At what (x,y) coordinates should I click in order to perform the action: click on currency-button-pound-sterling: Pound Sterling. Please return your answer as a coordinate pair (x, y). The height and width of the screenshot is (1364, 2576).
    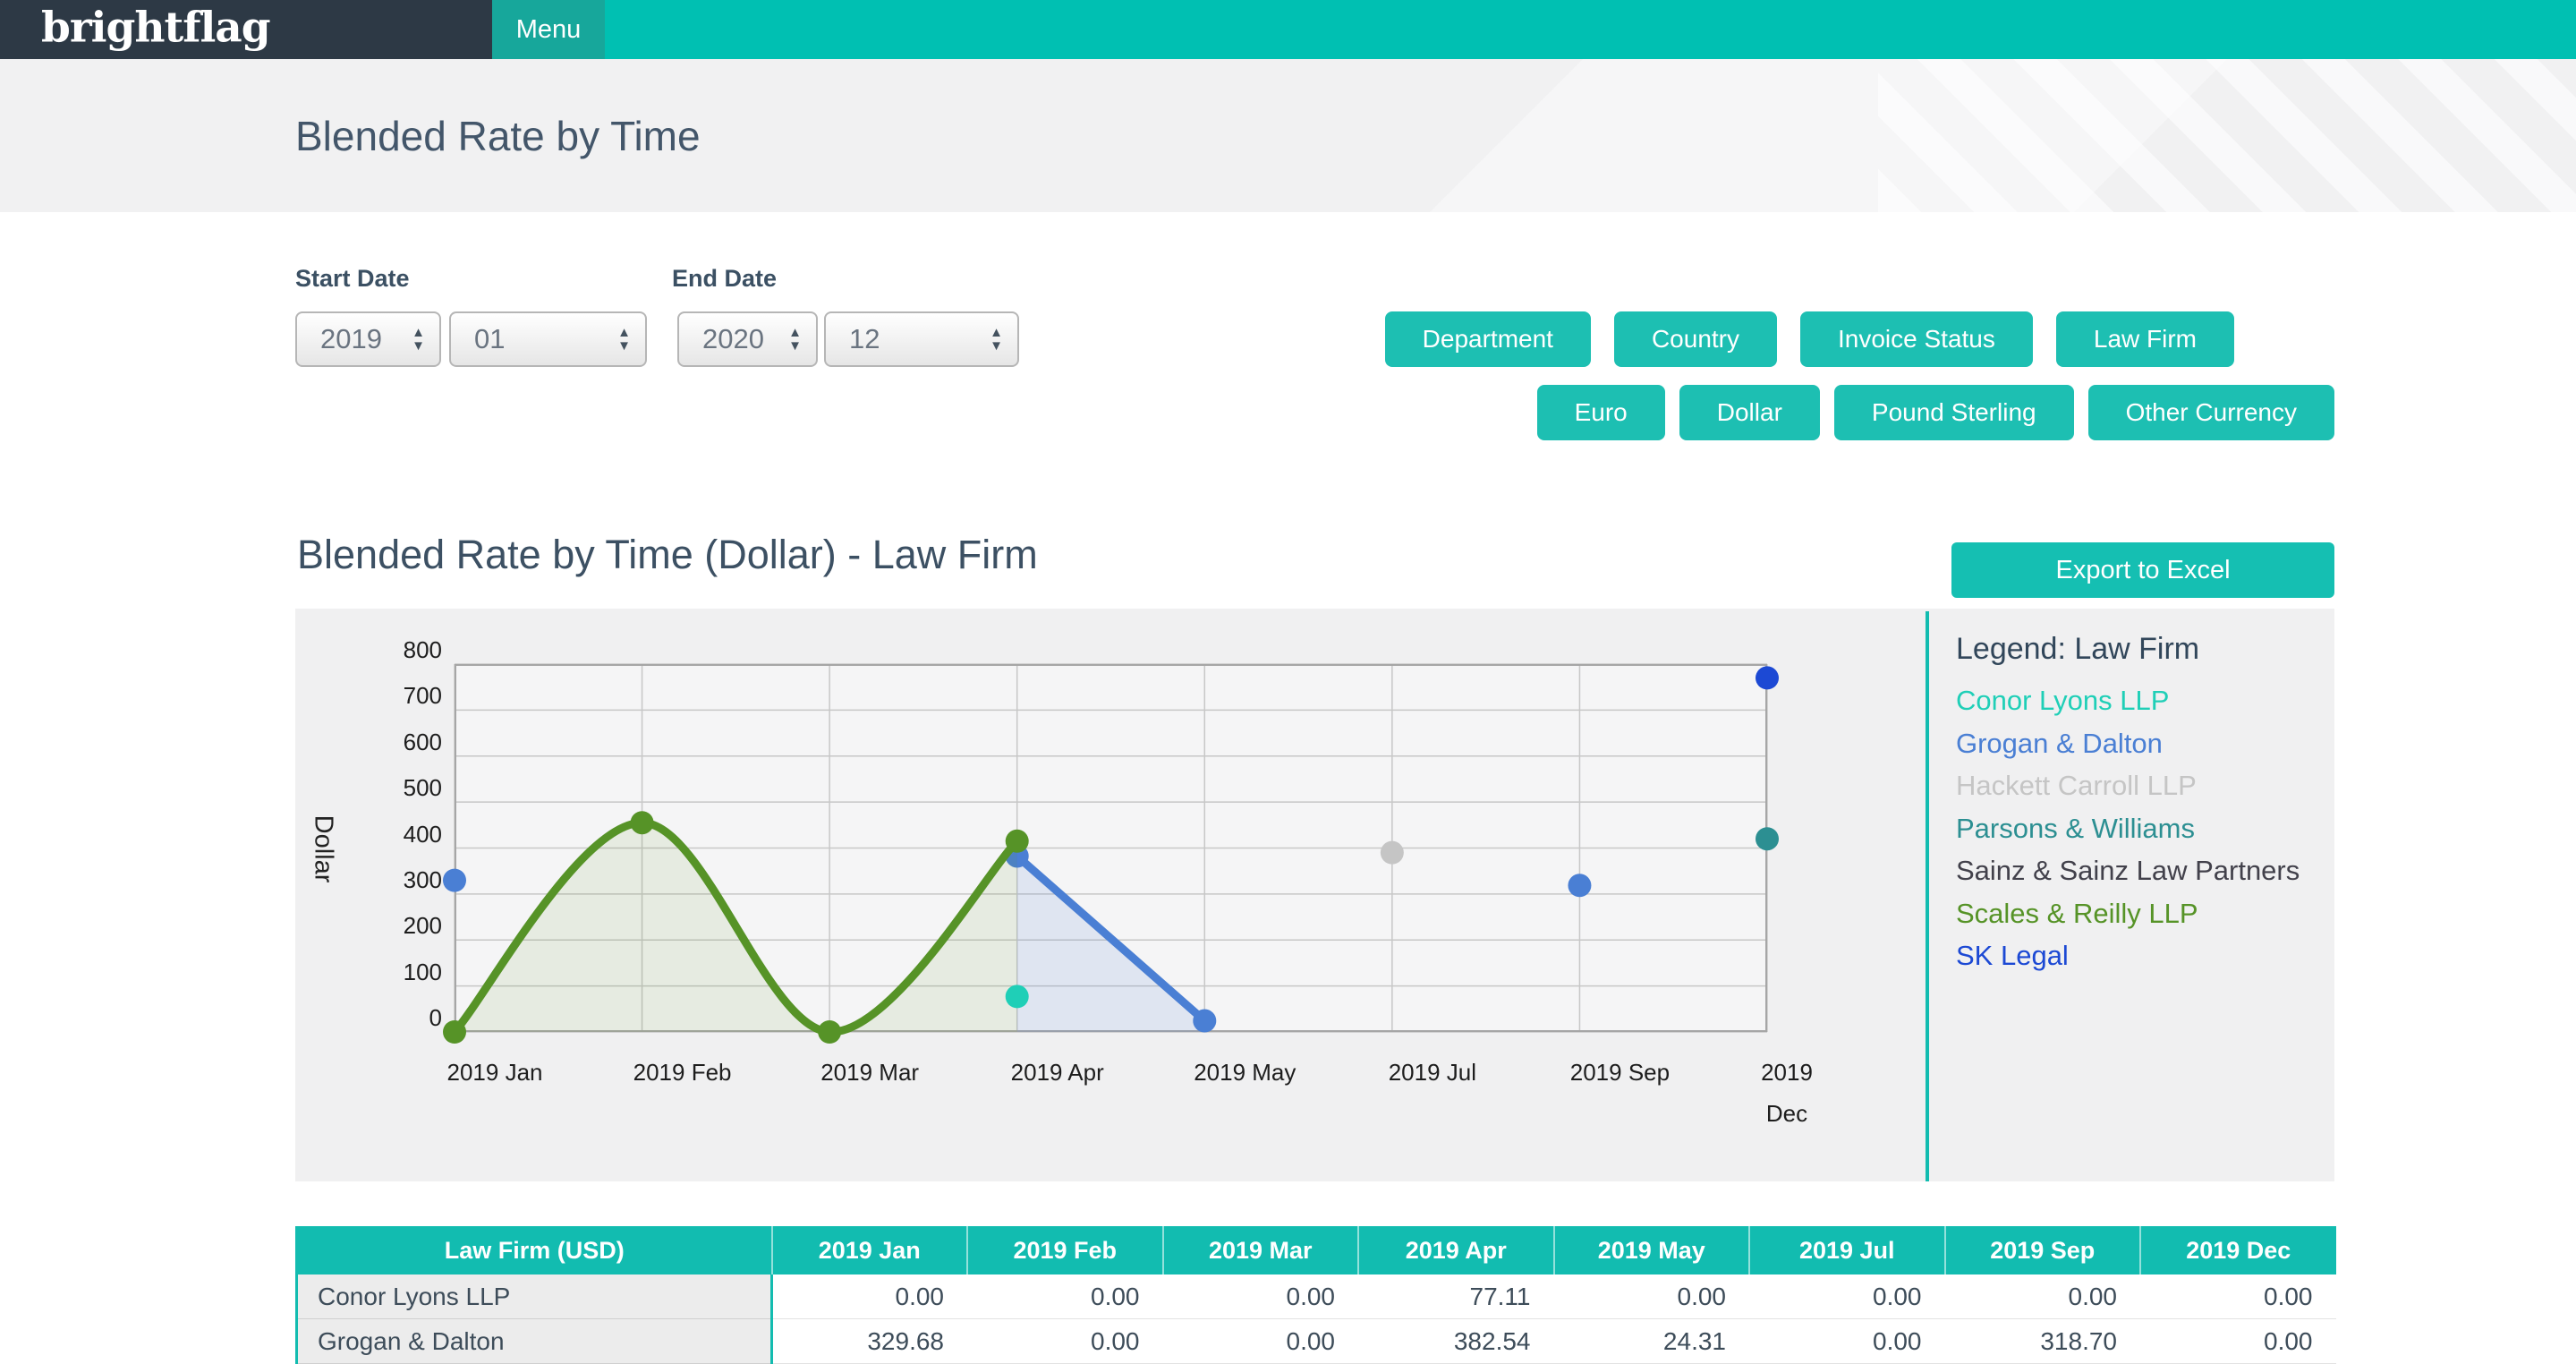
    Looking at the image, I should click on (1953, 412).